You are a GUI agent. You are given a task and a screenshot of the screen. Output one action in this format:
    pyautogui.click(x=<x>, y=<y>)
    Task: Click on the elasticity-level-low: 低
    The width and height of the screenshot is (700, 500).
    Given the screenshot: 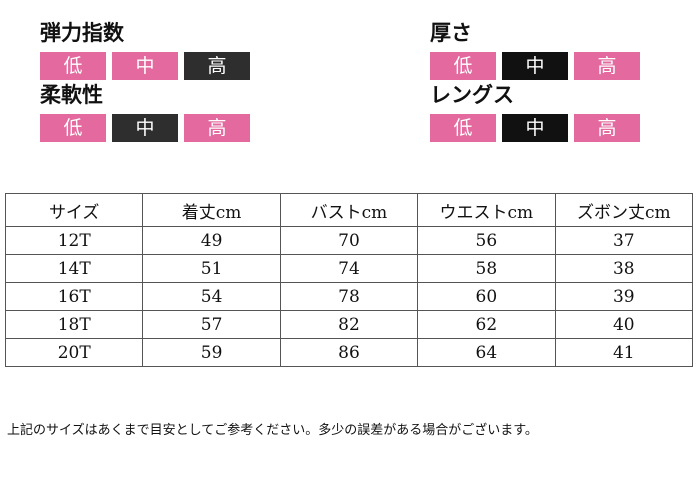 What is the action you would take?
    pyautogui.click(x=73, y=66)
    